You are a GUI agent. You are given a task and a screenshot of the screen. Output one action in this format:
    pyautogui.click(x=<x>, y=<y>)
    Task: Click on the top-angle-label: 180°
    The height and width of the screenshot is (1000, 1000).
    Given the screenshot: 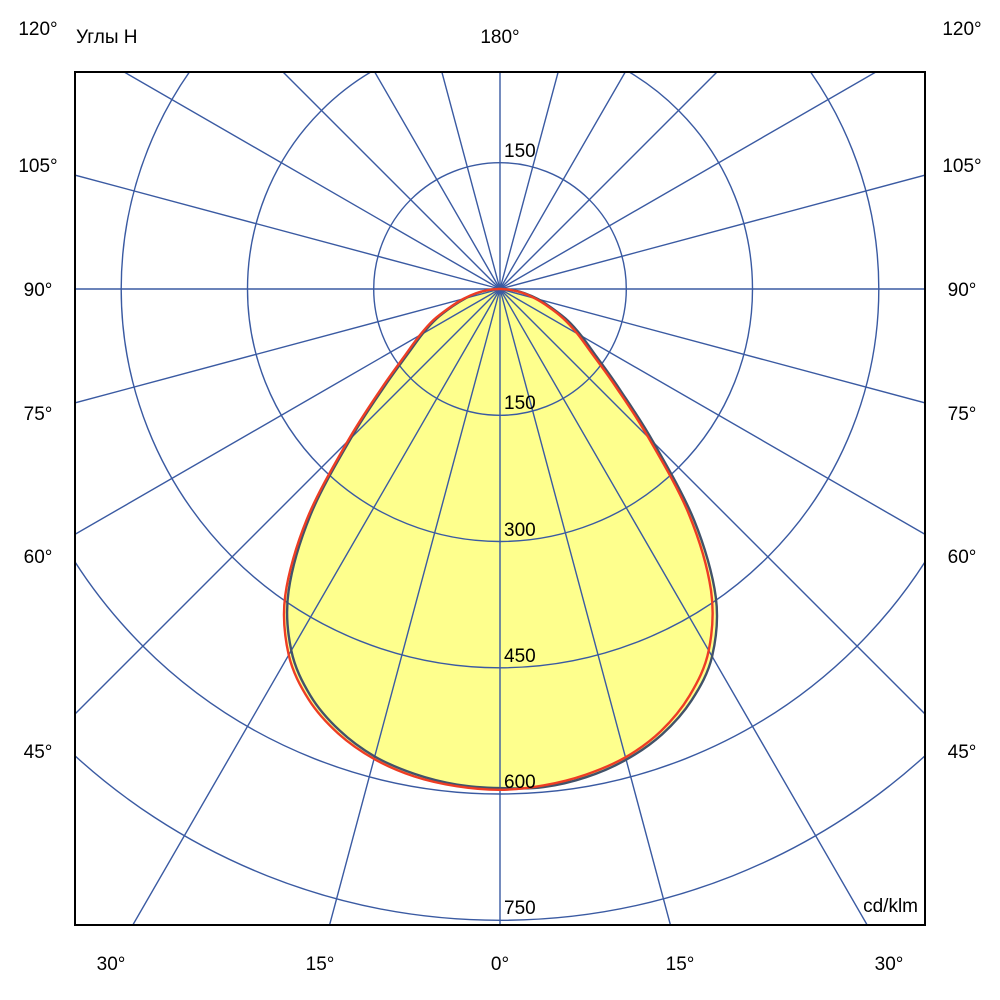 What is the action you would take?
    pyautogui.click(x=499, y=37)
    